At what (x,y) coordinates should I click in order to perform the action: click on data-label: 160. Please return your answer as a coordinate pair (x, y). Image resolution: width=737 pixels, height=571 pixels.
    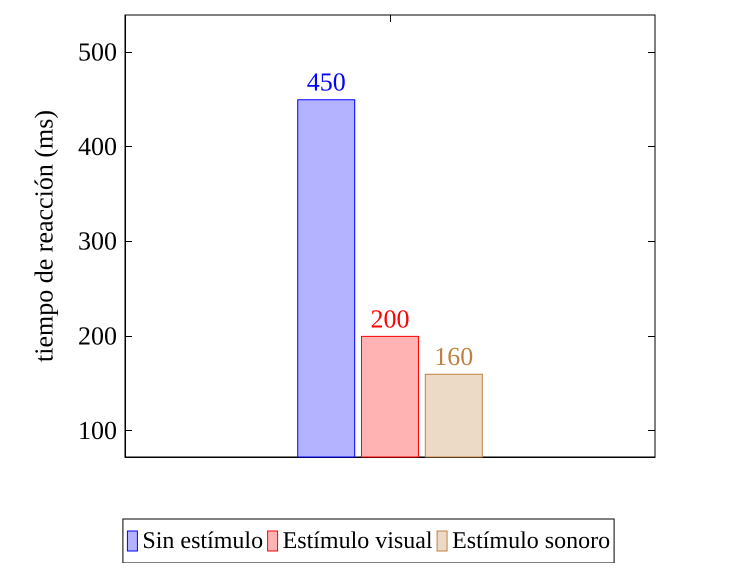
    Looking at the image, I should click on (454, 357).